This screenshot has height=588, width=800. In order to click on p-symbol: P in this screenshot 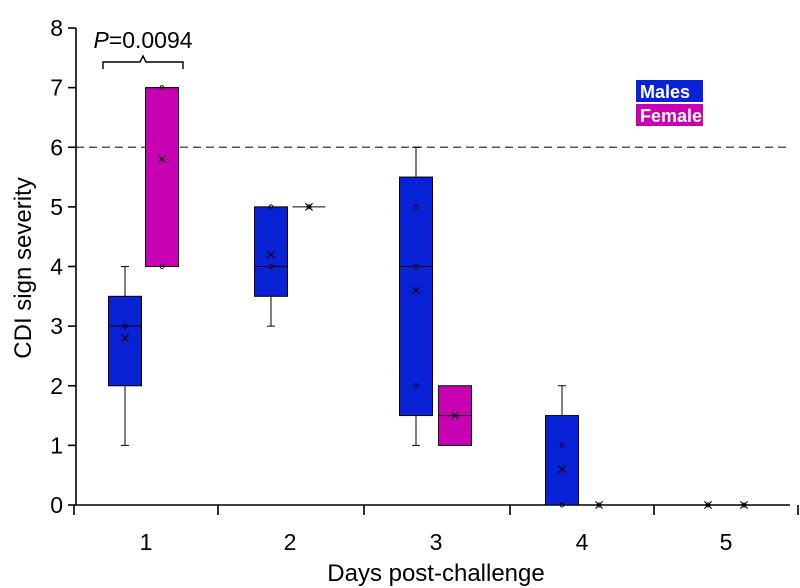, I will do `click(101, 40)`.